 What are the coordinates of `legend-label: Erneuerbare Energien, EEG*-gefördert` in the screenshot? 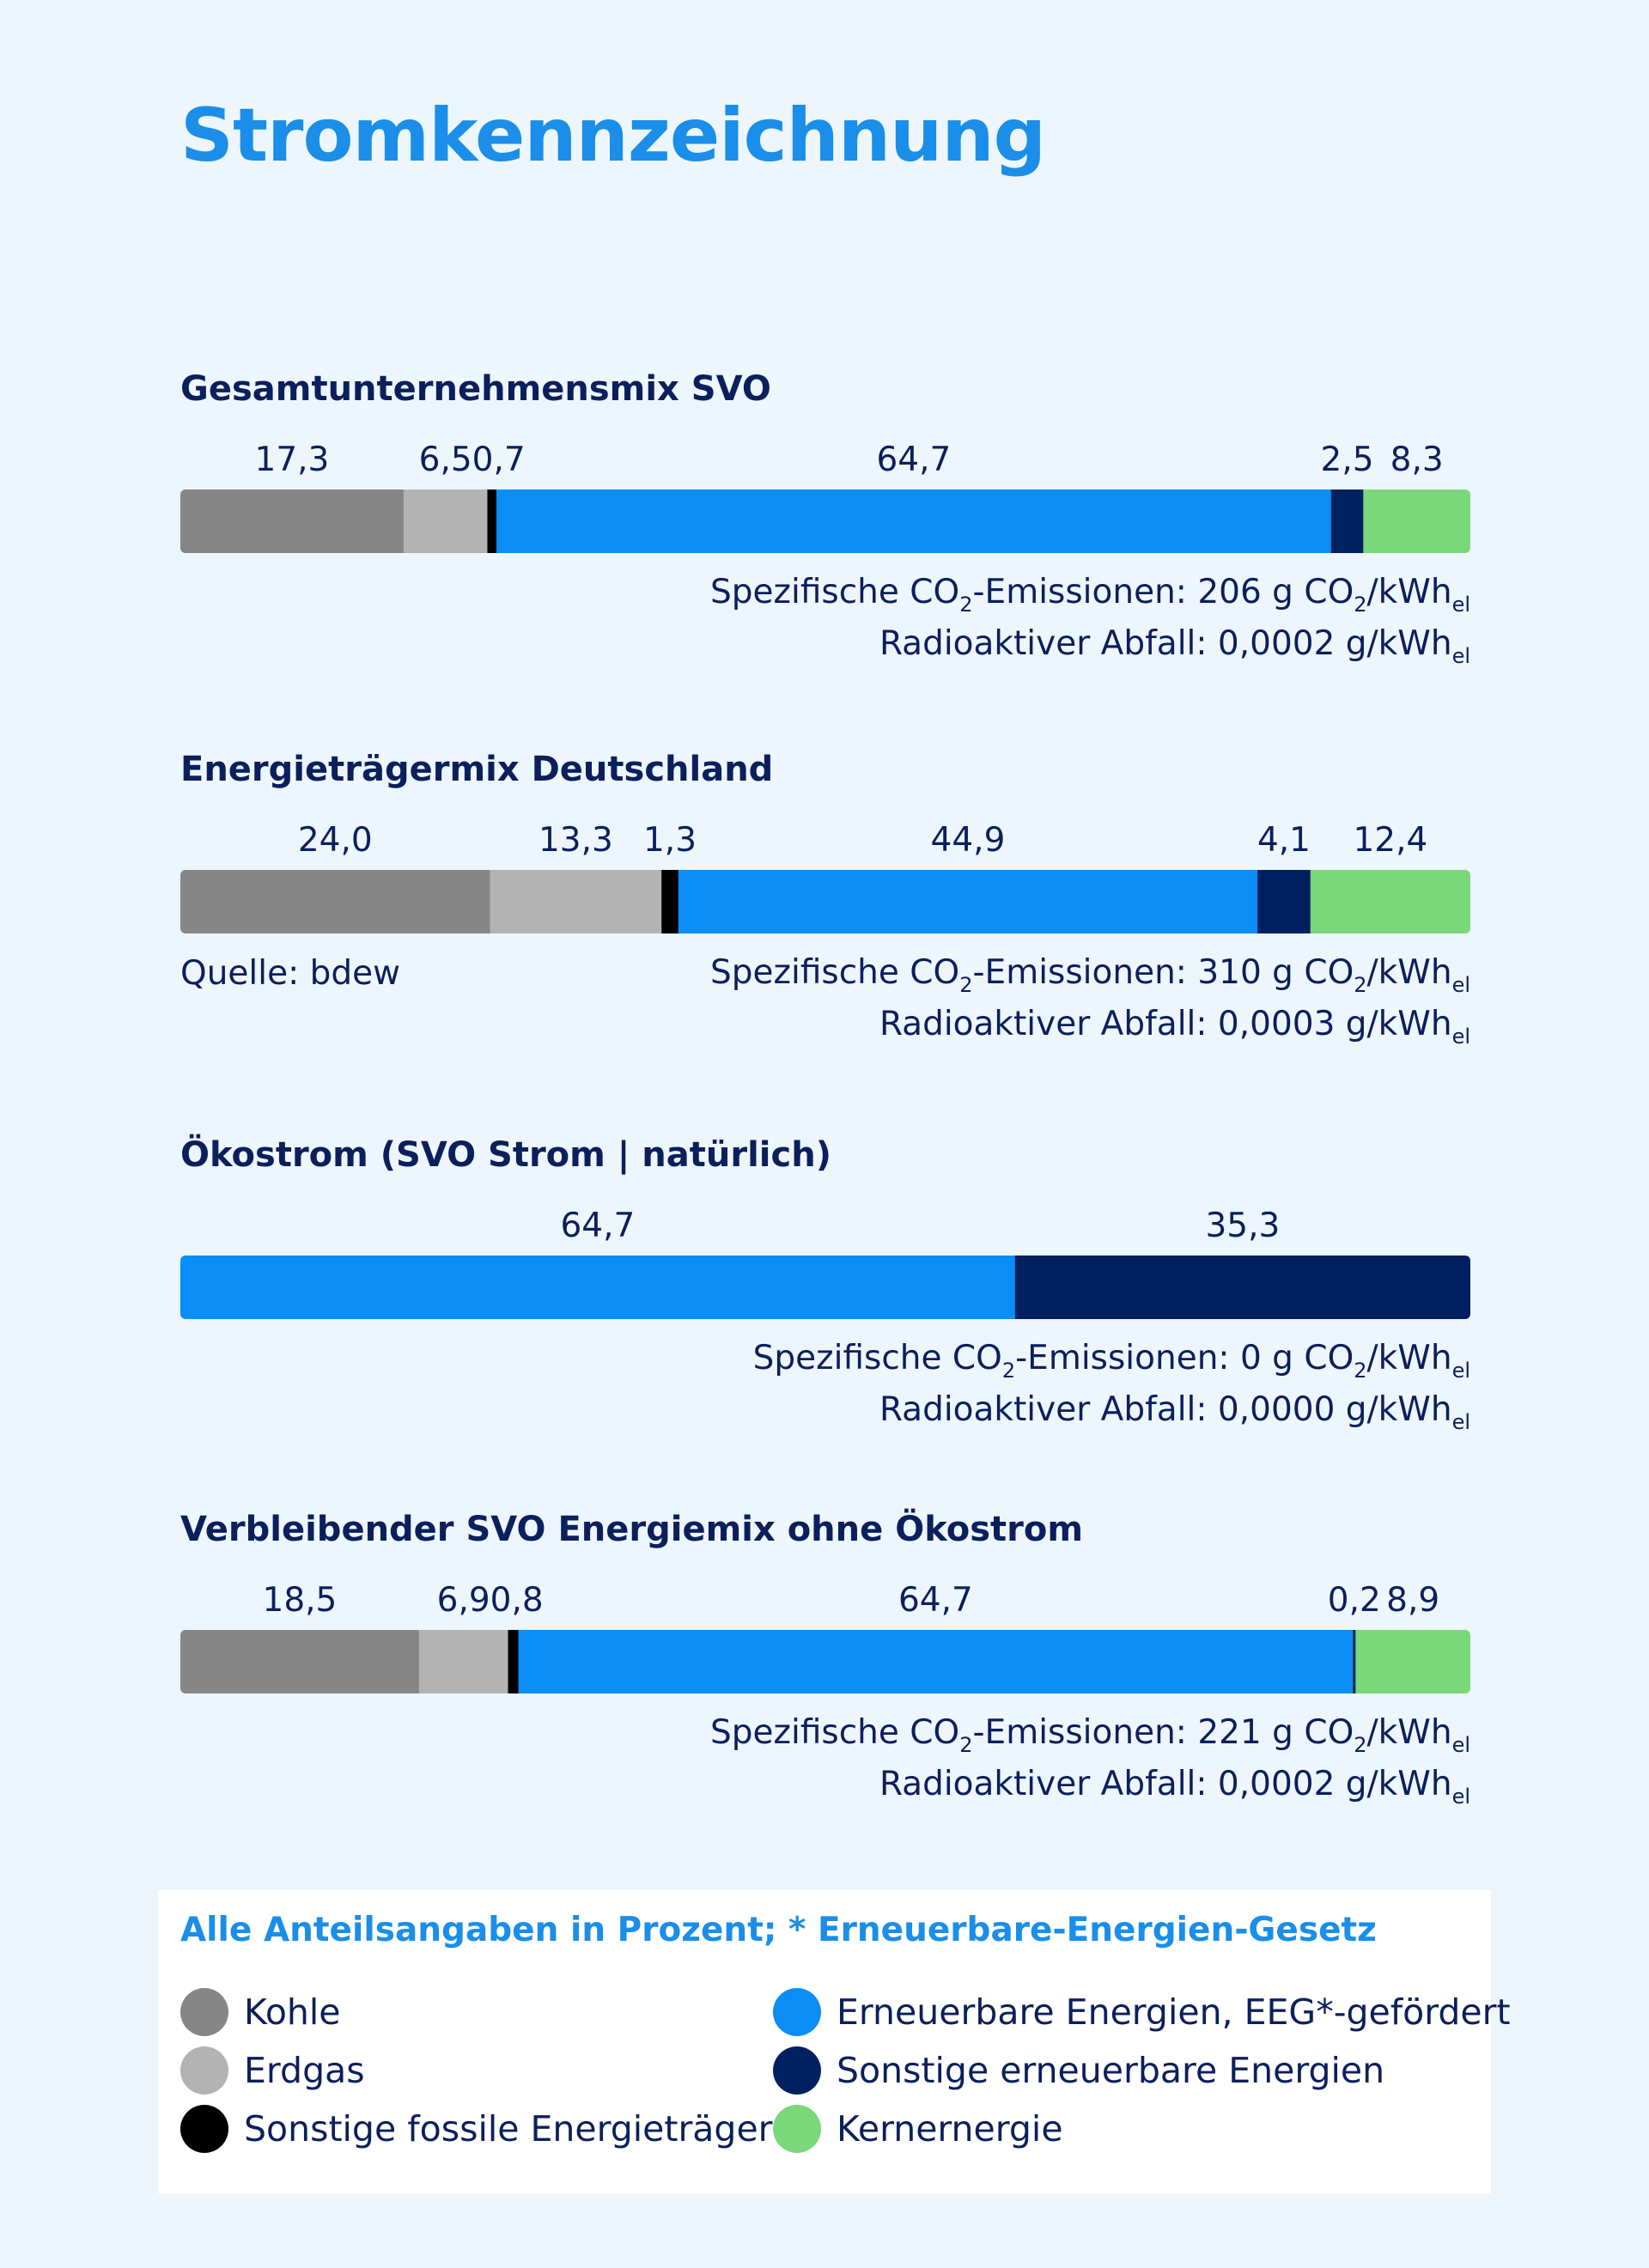 It's located at (1174, 2012).